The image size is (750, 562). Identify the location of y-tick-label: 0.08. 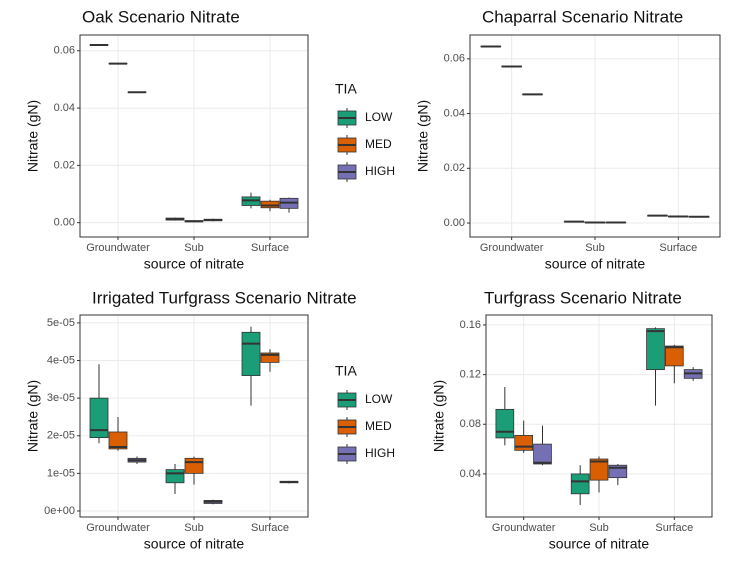
(470, 424).